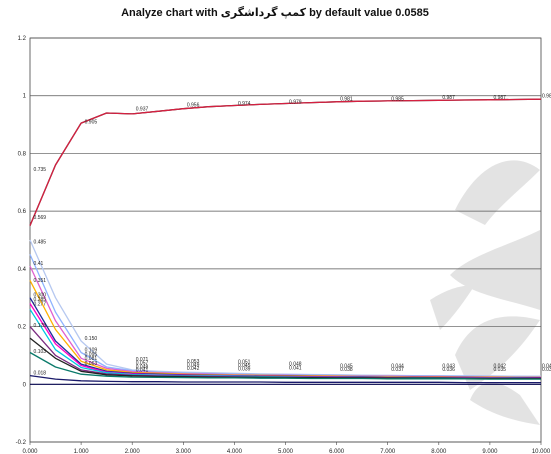  I want to click on x-tick-label: 6.000, so click(337, 451).